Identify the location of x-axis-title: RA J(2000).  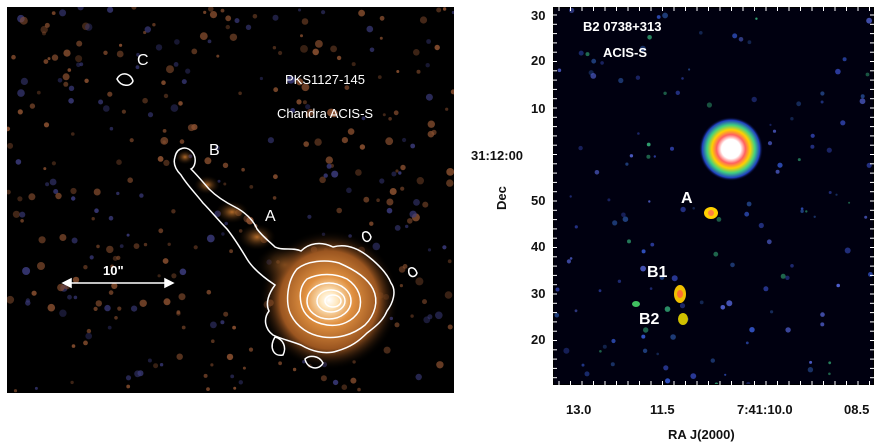
(701, 434).